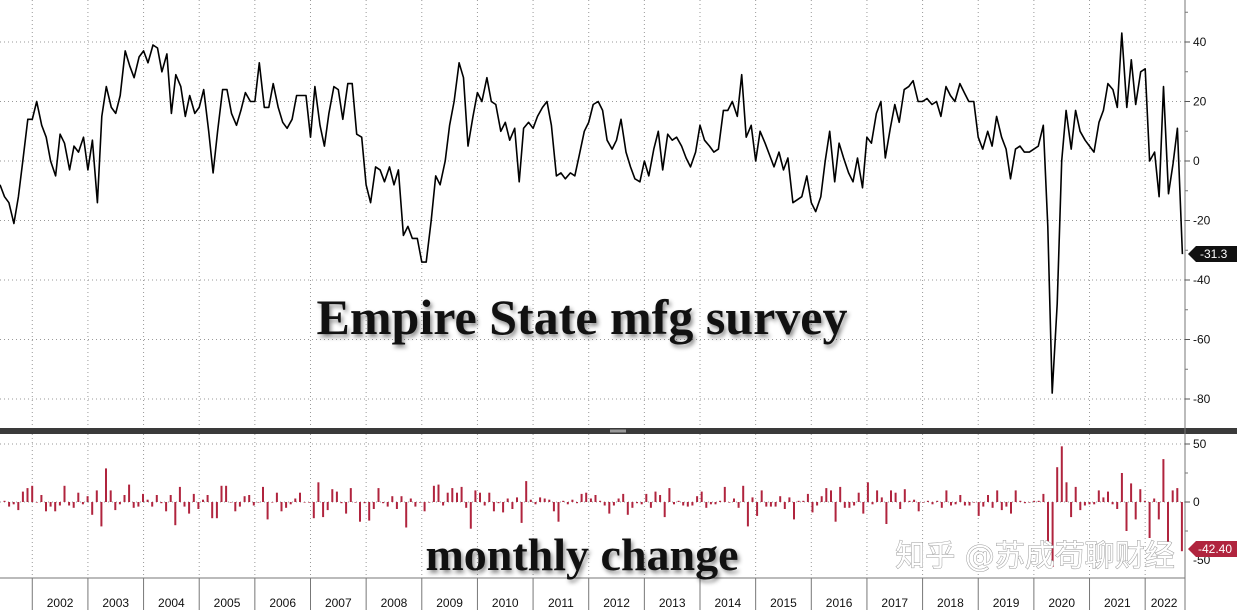  I want to click on x-axis-year-label: 2019, so click(1006, 603).